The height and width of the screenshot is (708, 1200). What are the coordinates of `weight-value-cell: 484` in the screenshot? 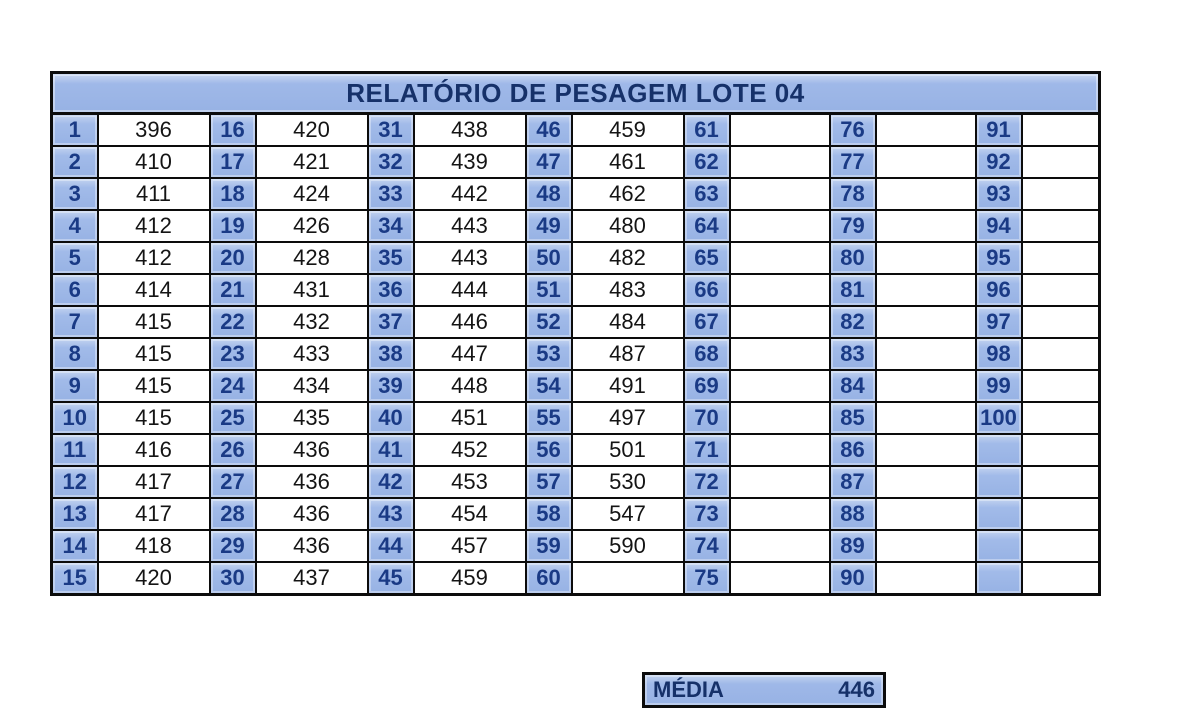 It's located at (627, 322).